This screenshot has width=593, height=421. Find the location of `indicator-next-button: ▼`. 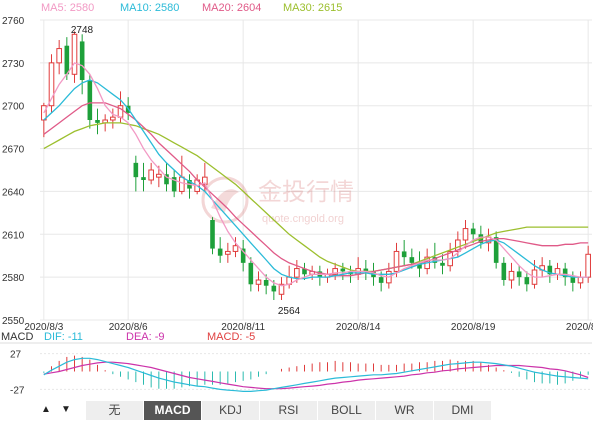

indicator-next-button: ▼ is located at coordinates (66, 409).